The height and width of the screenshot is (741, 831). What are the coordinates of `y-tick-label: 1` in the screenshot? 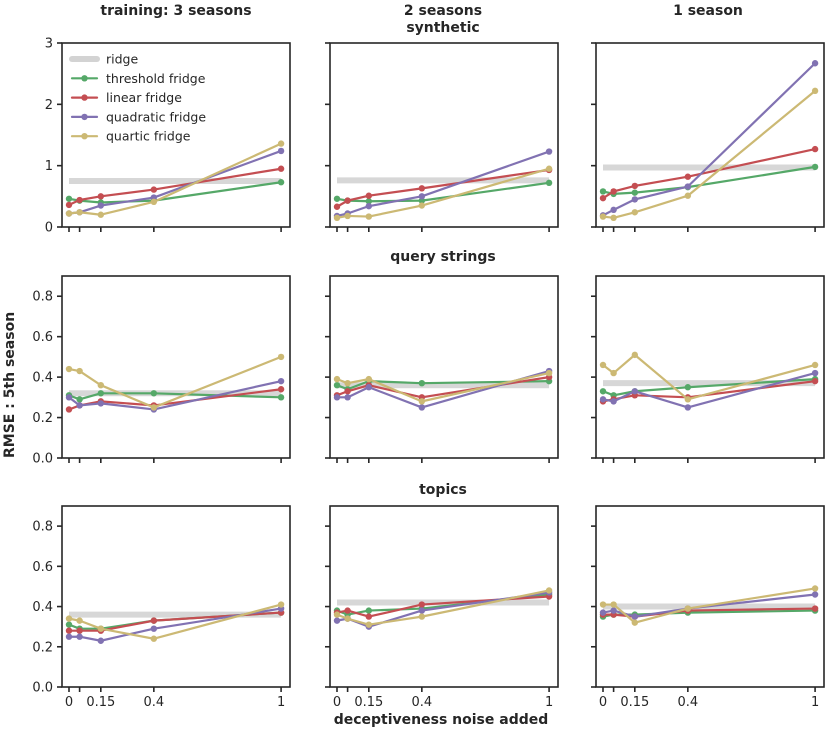 It's located at (49, 166).